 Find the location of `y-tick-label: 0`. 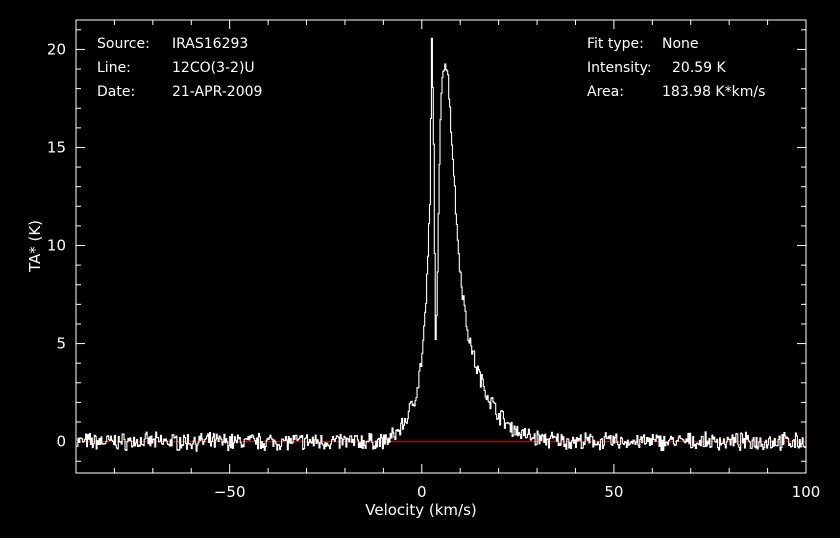

y-tick-label: 0 is located at coordinates (61, 442).